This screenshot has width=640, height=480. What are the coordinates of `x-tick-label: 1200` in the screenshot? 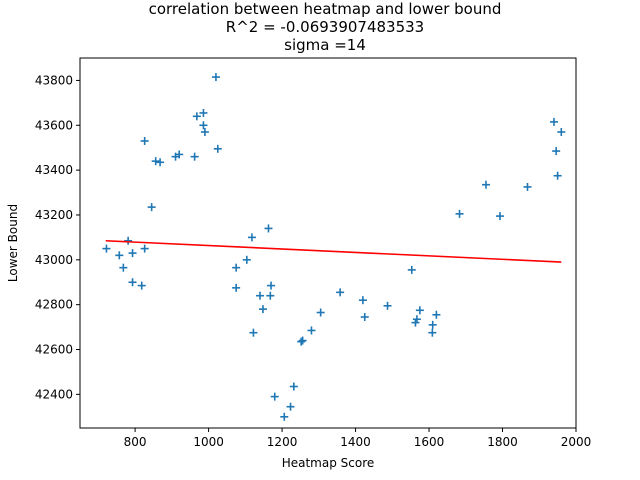 It's located at (282, 442).